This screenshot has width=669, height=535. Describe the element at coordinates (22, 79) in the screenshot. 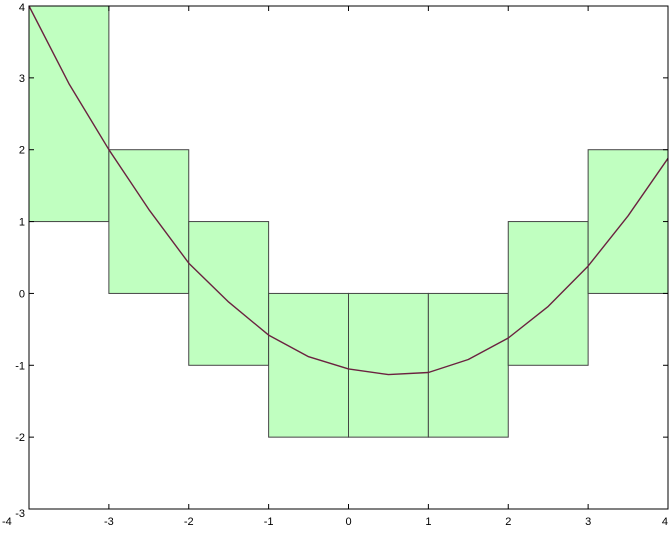

I see `y-tick-label-6: 3` at that location.